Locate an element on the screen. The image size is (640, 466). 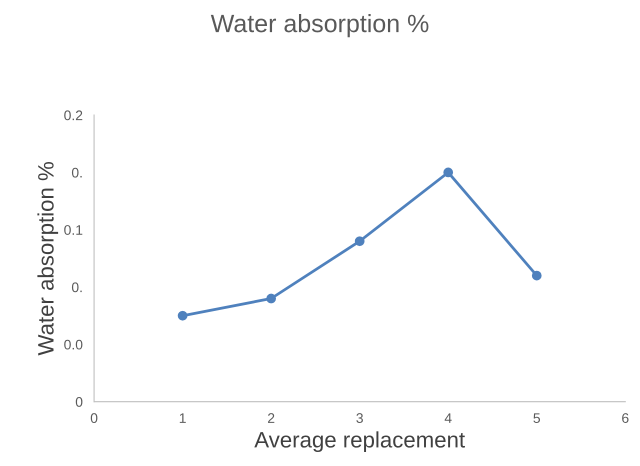
y-tick-label: 0.2 is located at coordinates (73, 115).